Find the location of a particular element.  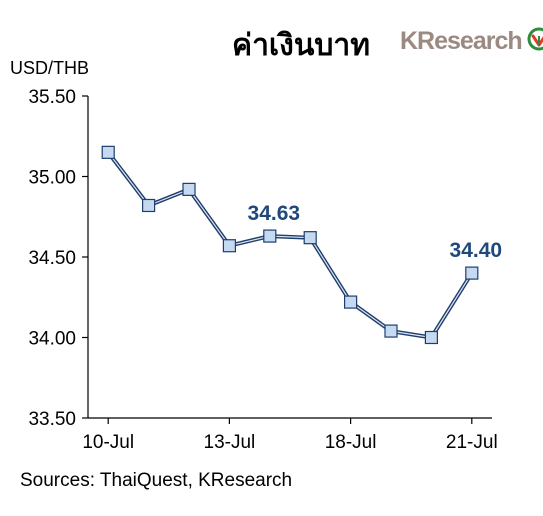

data-label: 34.40 is located at coordinates (476, 250).